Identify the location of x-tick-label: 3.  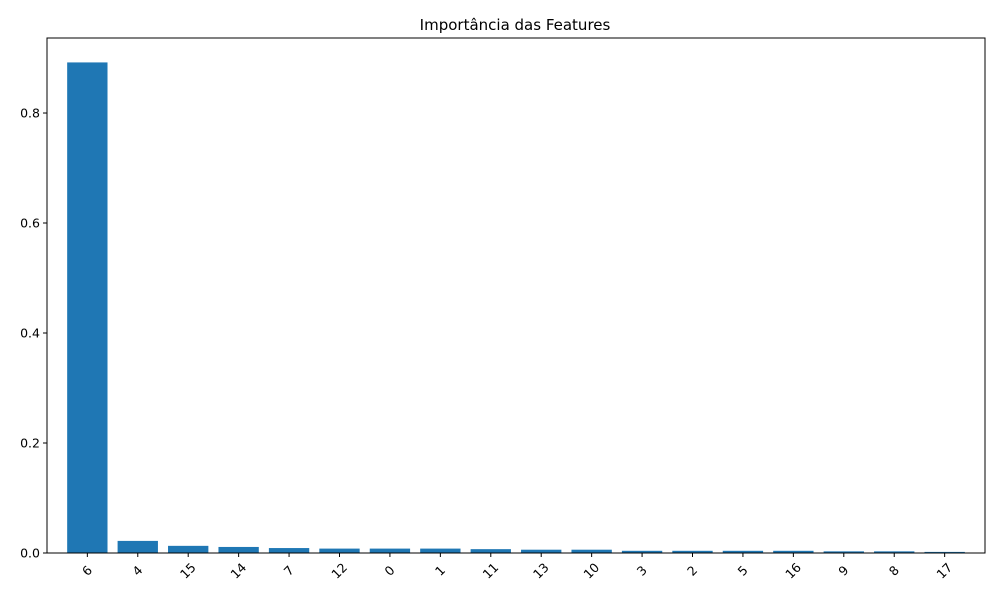
(642, 571).